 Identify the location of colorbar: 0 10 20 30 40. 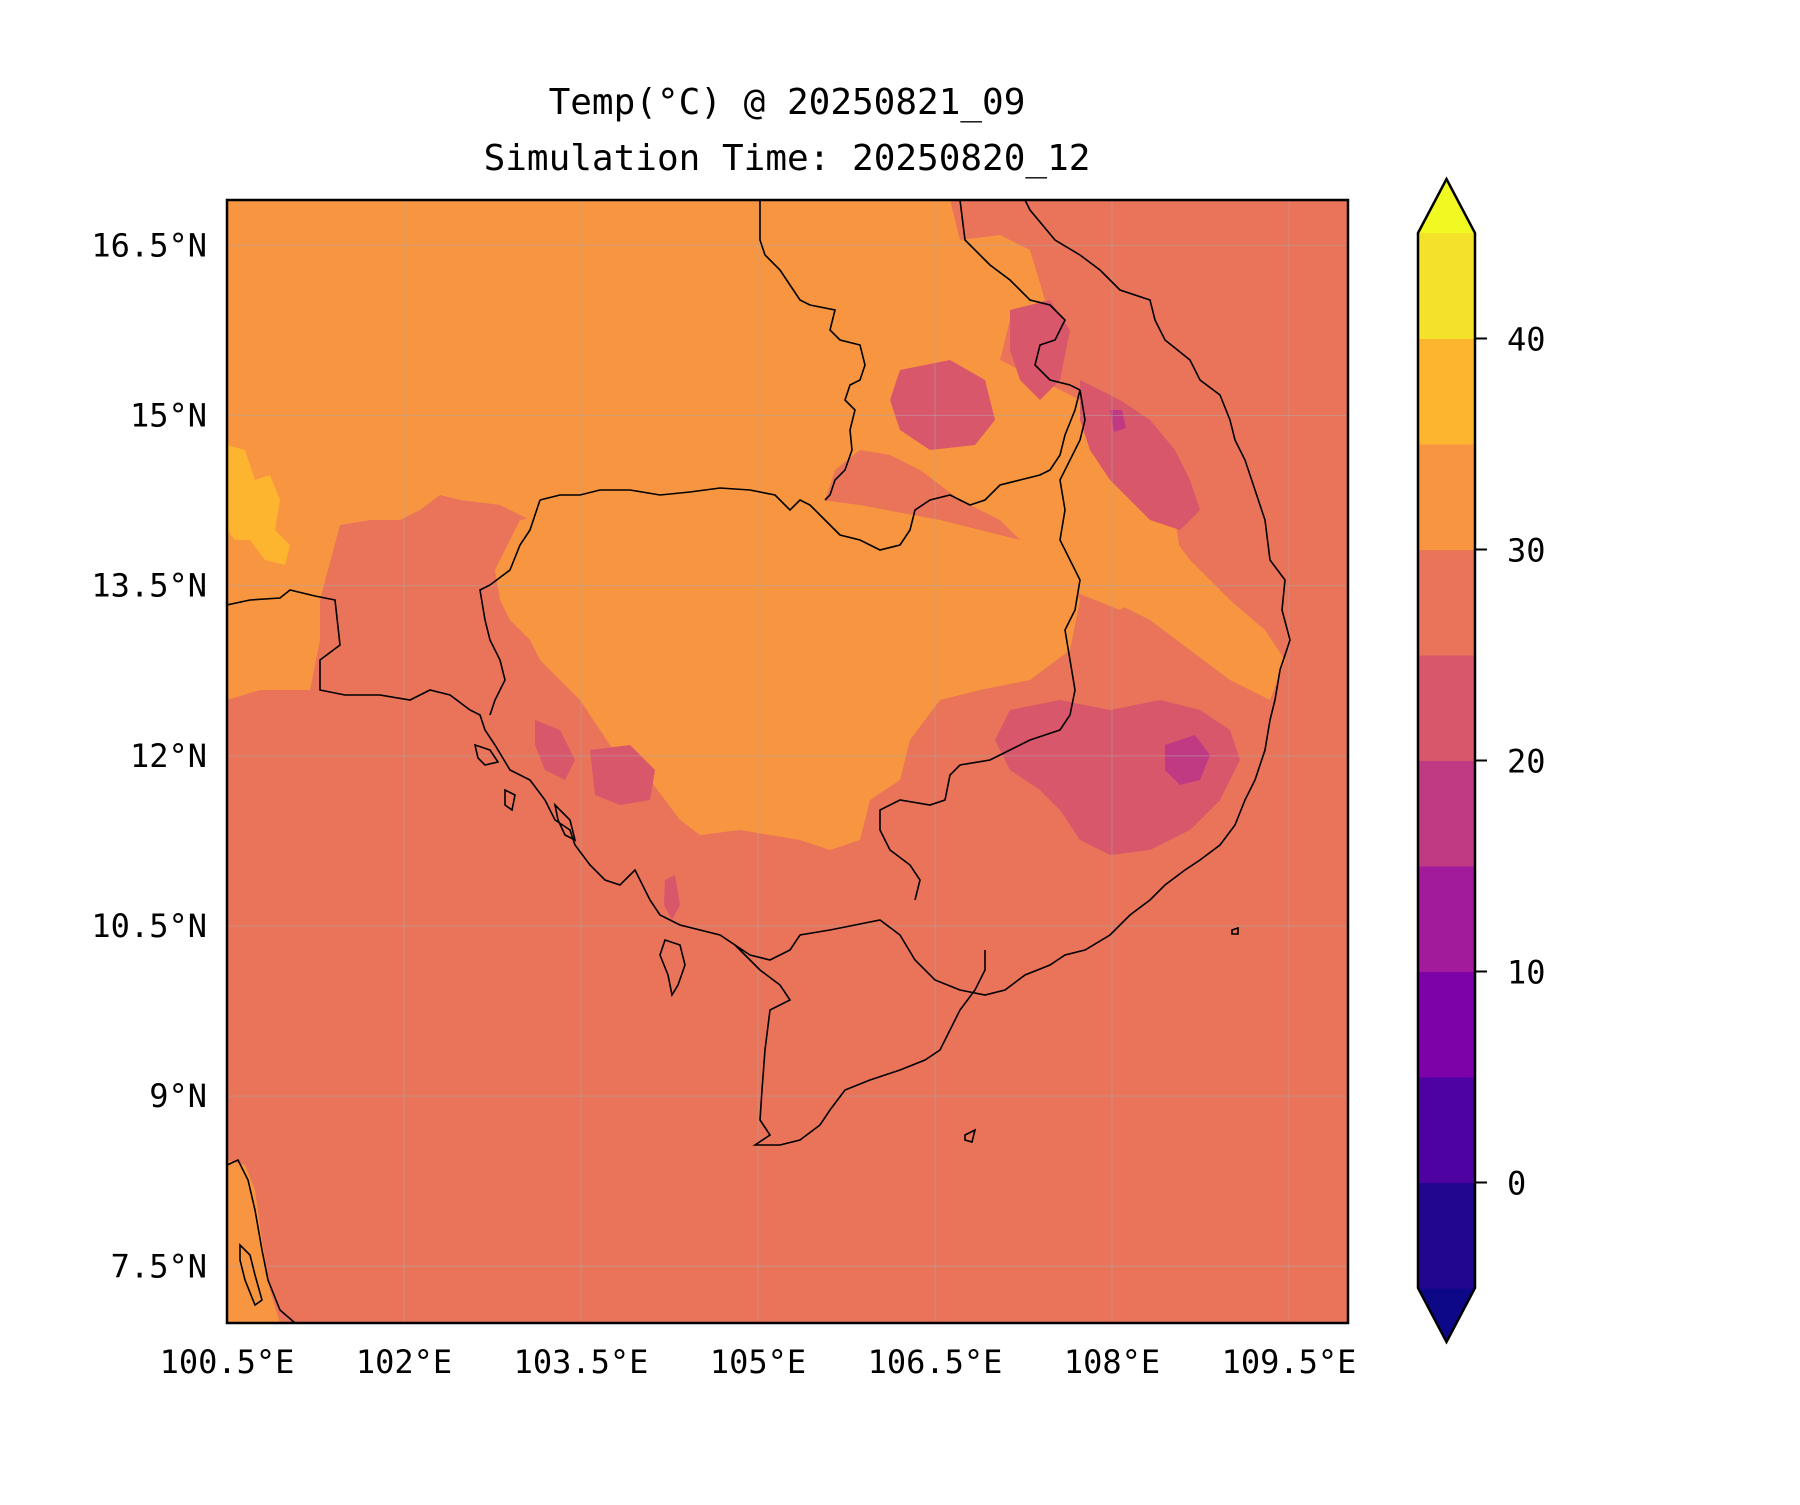
(1481, 760).